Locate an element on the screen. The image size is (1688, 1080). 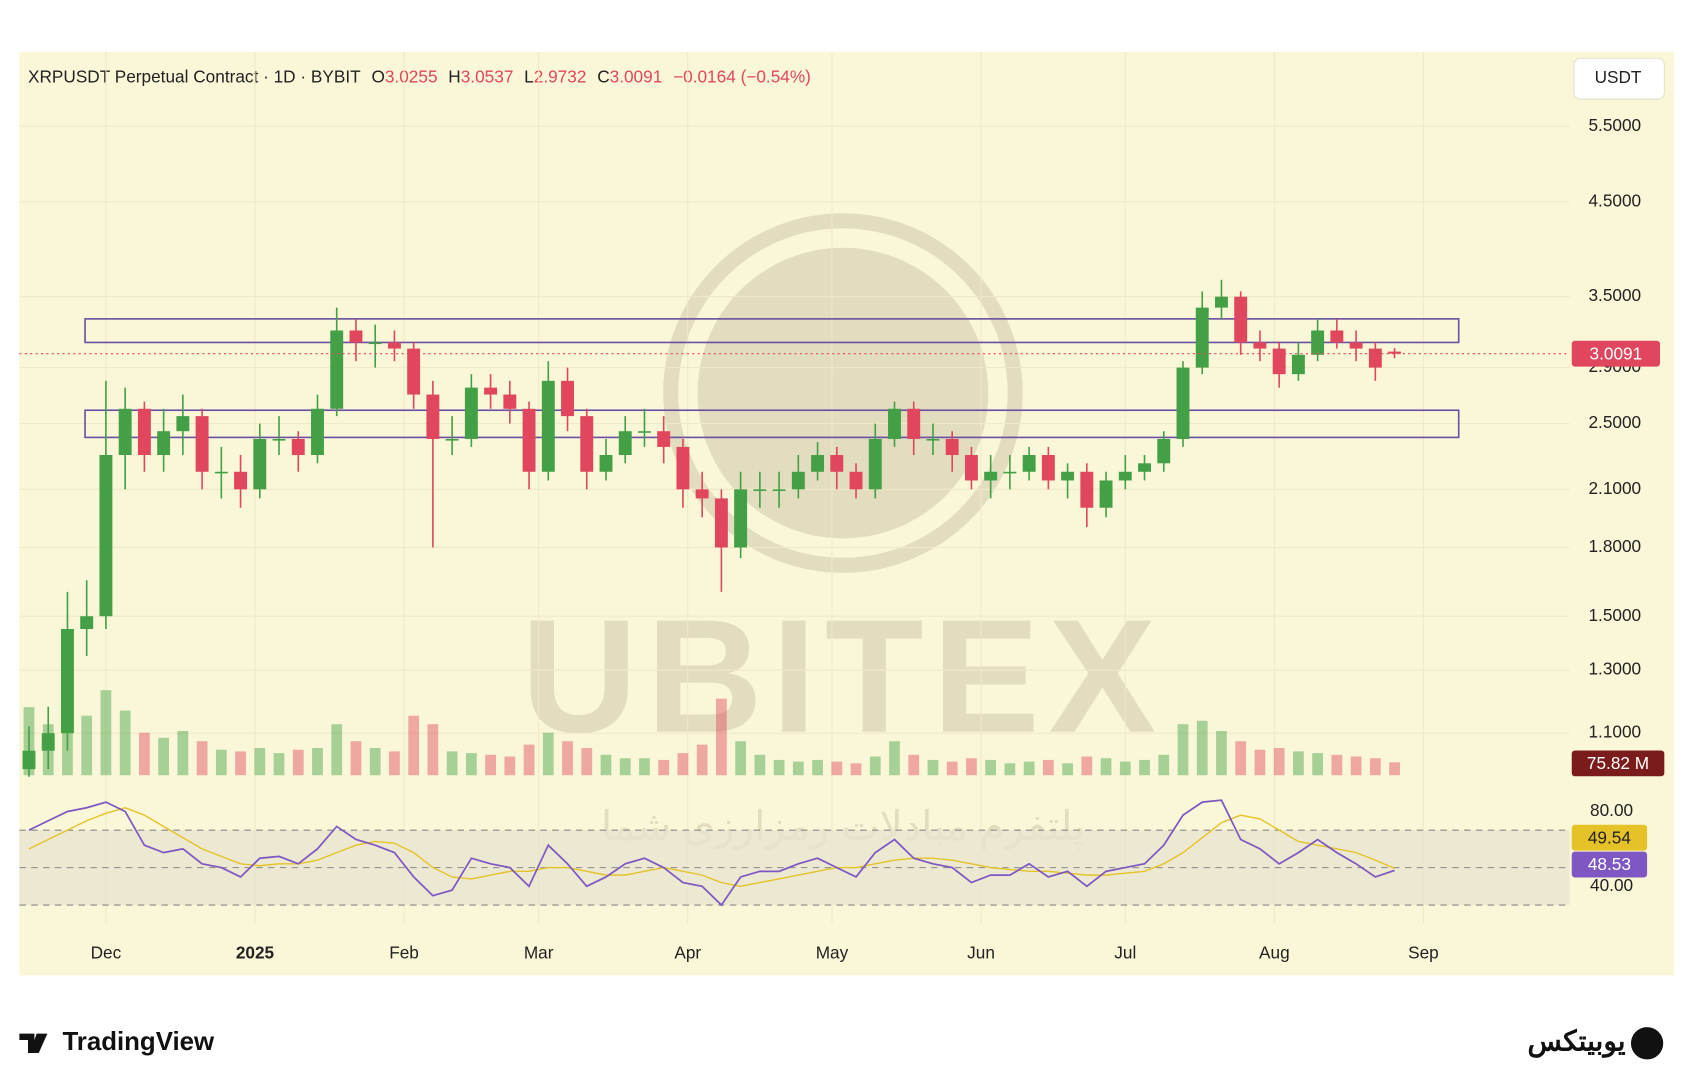
ohlc-key: L is located at coordinates (529, 76).